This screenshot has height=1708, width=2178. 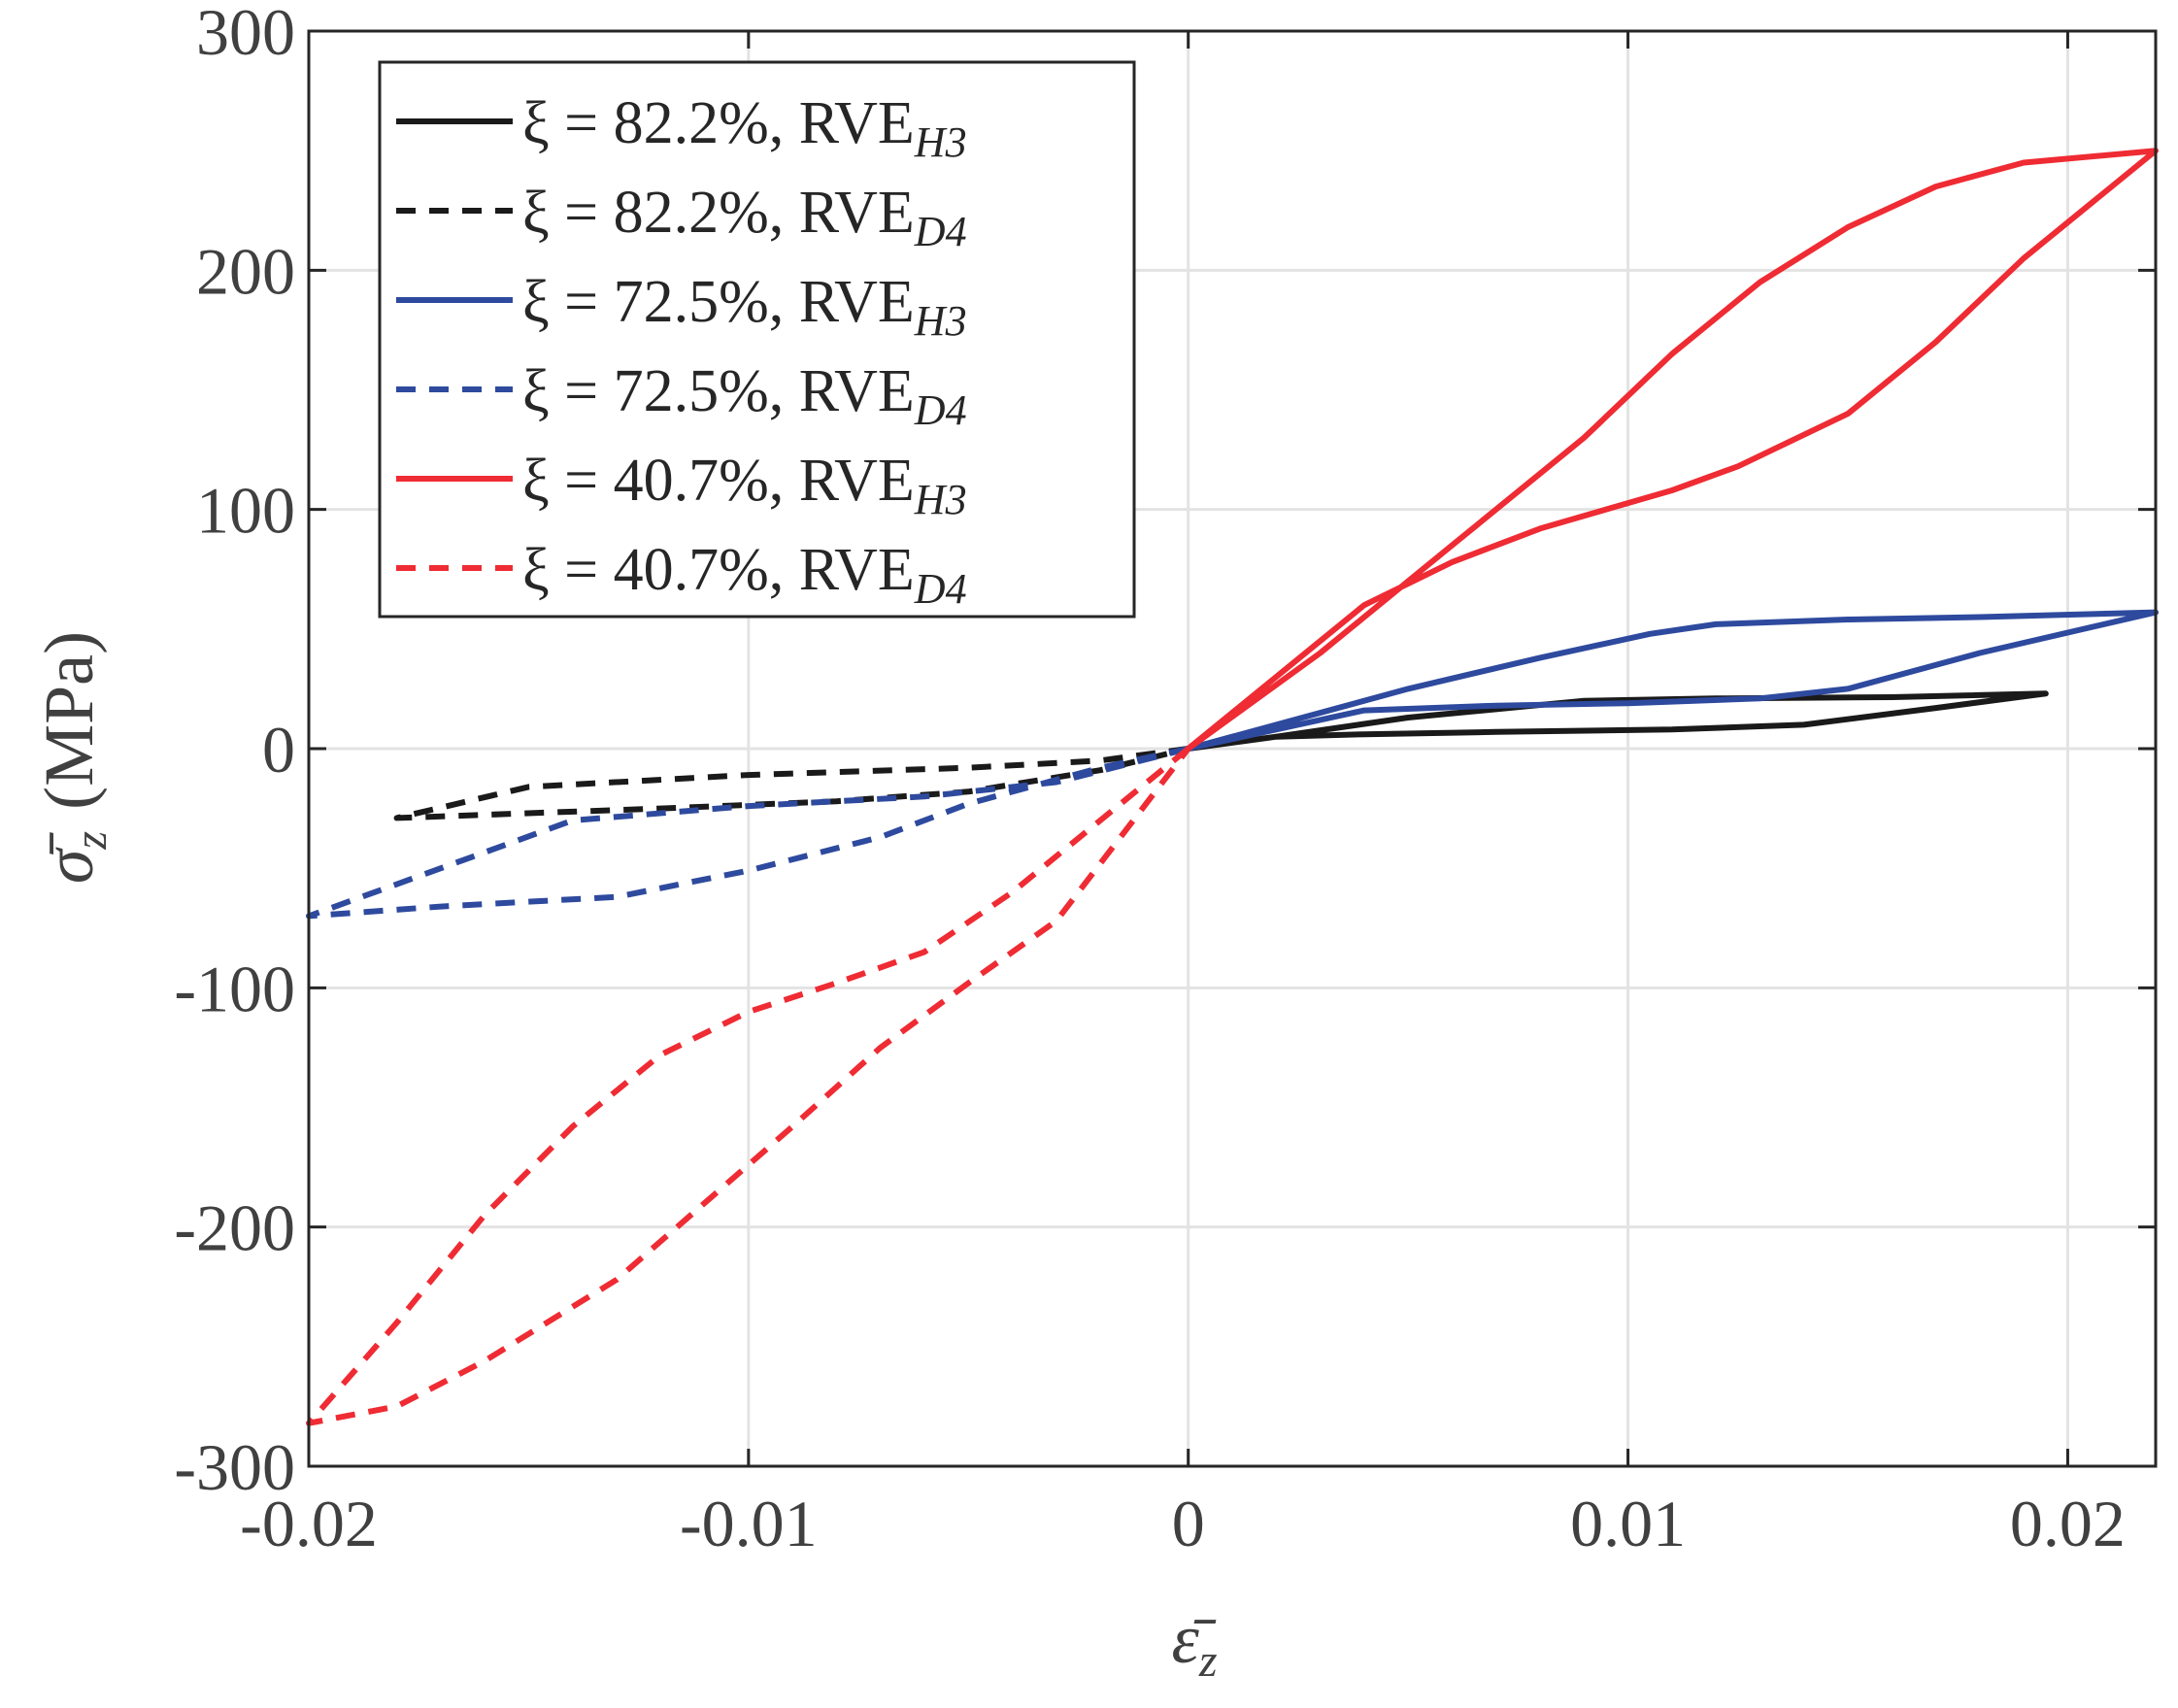 What do you see at coordinates (1208, 1661) in the screenshot?
I see `x-axis-title-subscript: z` at bounding box center [1208, 1661].